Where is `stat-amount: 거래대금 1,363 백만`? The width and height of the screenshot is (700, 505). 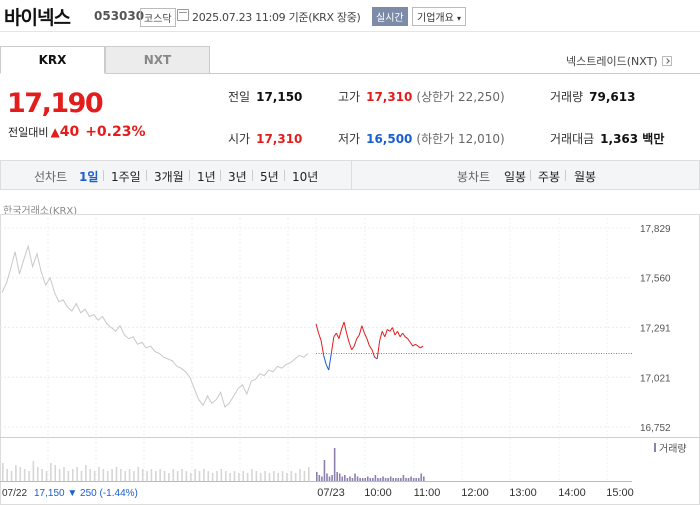
stat-amount: 거래대금 1,363 백만 is located at coordinates (607, 139).